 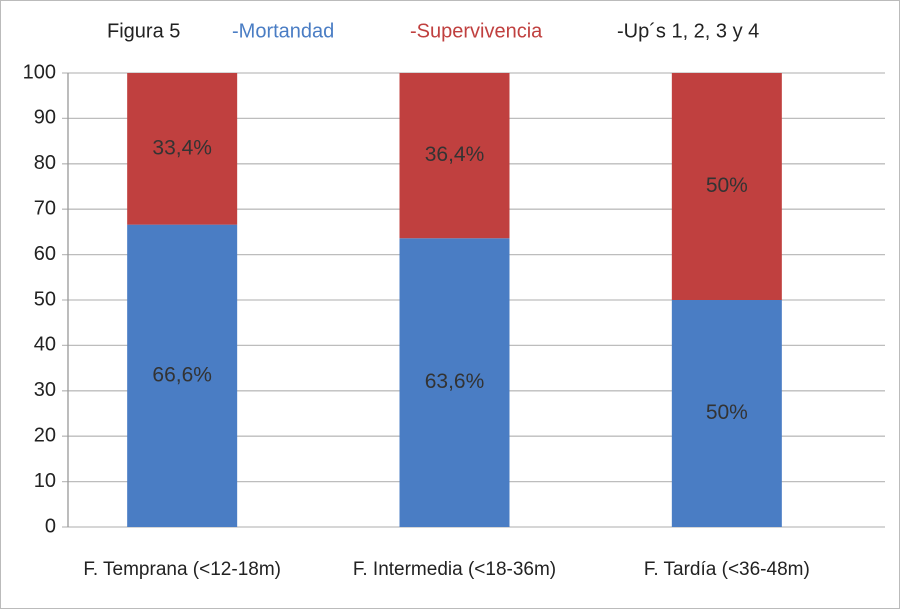 What do you see at coordinates (45, 118) in the screenshot?
I see `y-tick-label: 90` at bounding box center [45, 118].